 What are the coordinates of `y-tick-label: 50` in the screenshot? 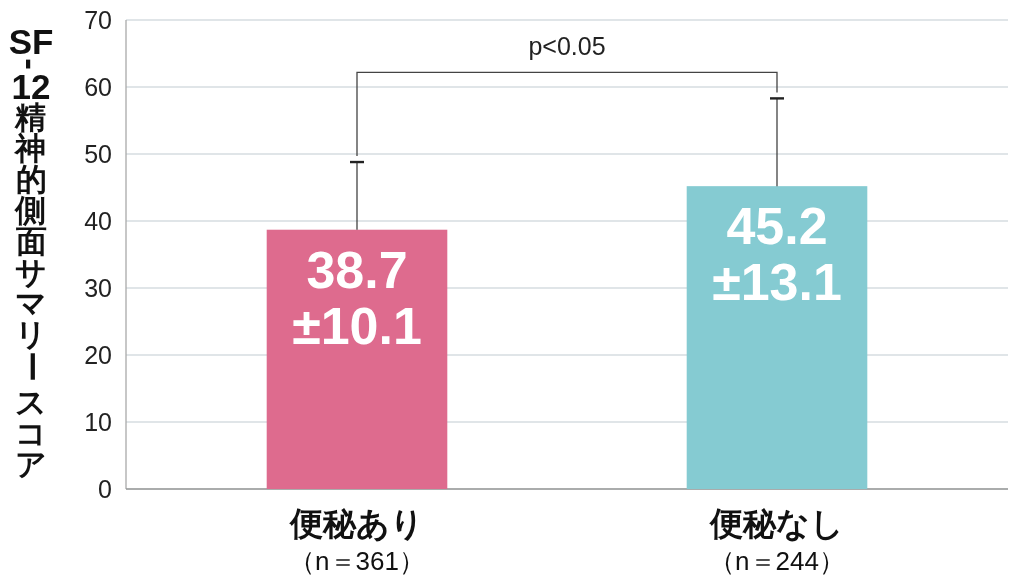 It's located at (98, 154).